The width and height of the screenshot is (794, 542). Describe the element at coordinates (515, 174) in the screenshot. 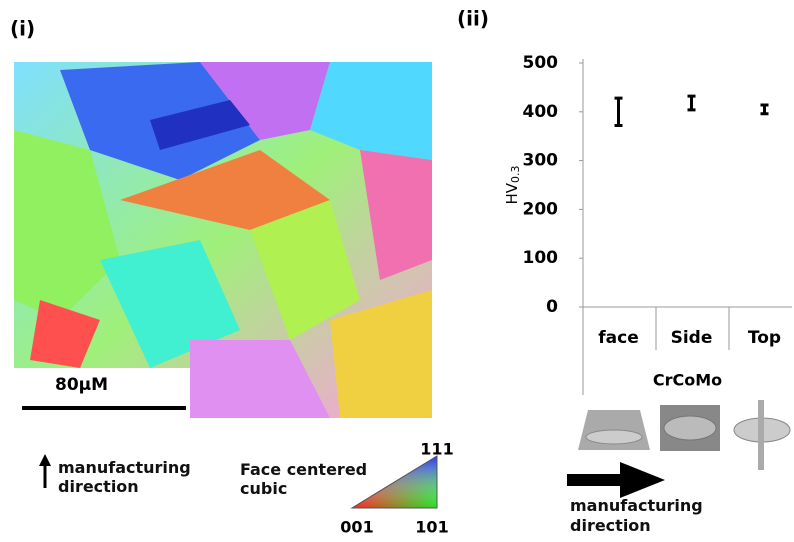

I see `y-axis-label-sub: 0.3` at that location.